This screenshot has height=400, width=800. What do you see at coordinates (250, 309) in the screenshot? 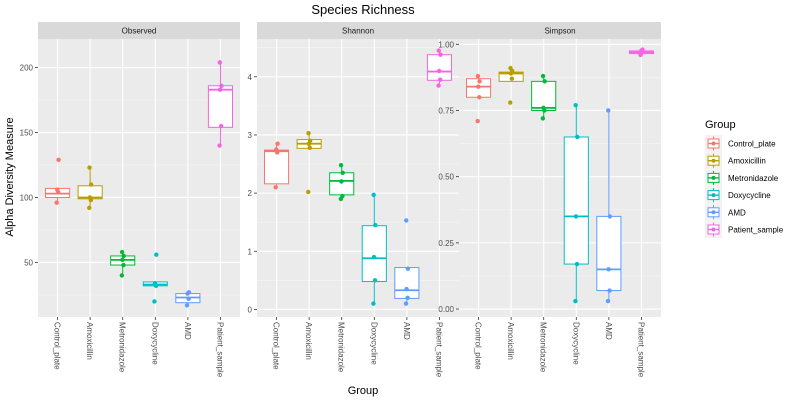
I see `y-tick-label: 0` at bounding box center [250, 309].